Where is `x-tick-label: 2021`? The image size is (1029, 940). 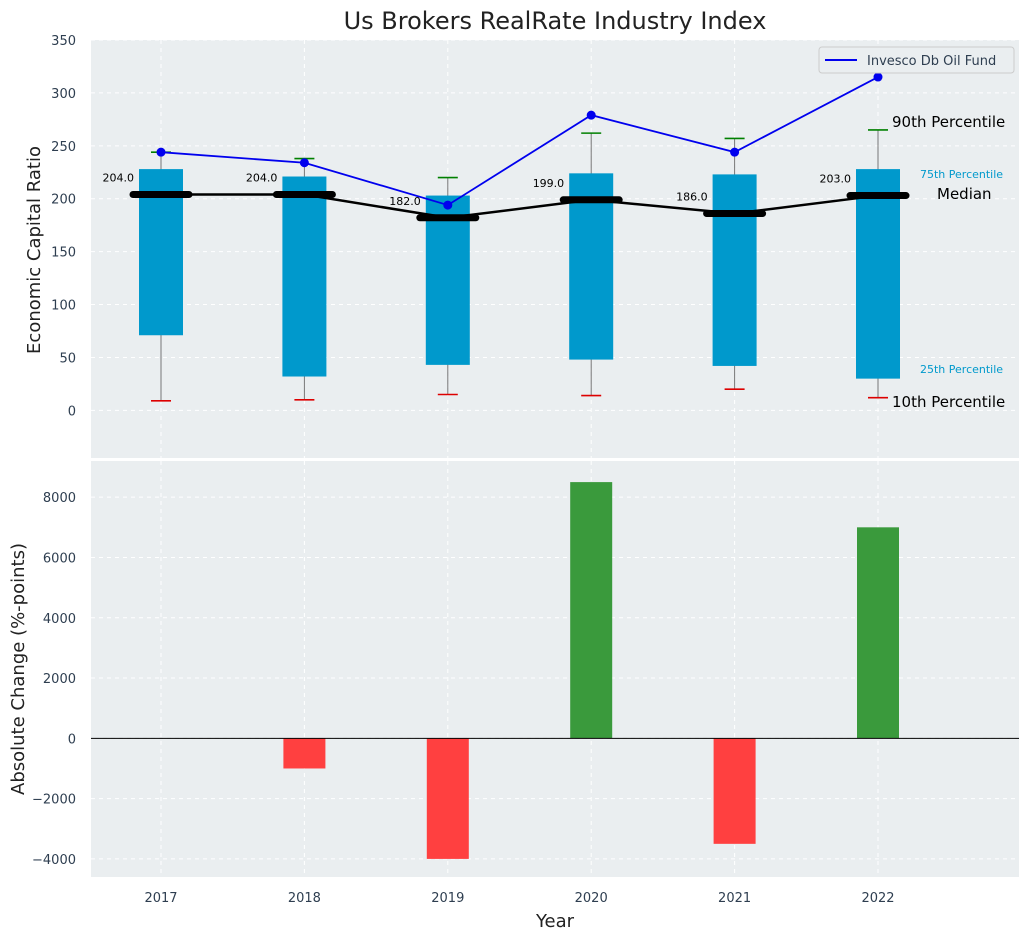
x-tick-label: 2021 is located at coordinates (734, 898).